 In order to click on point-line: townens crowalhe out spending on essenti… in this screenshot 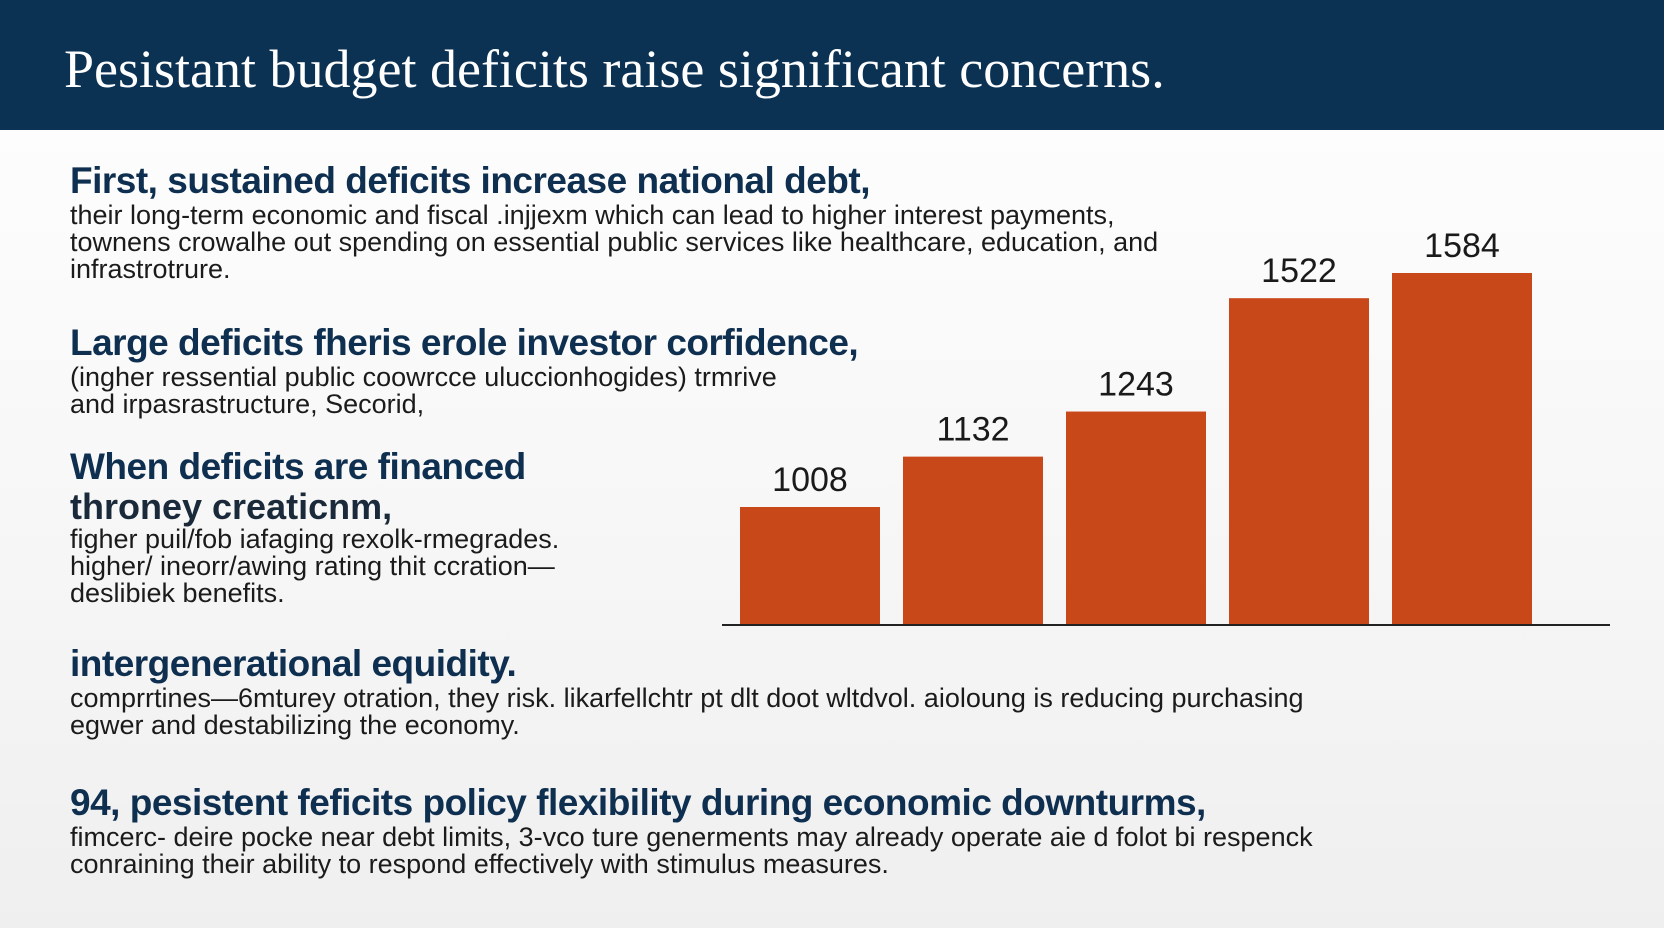, I will do `click(614, 242)`.